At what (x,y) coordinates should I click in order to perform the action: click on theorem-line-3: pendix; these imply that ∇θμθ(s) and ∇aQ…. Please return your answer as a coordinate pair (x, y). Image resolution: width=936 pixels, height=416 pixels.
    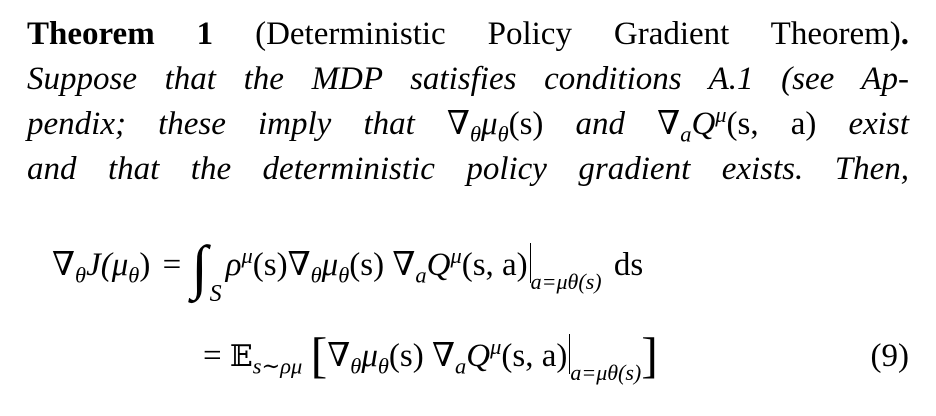
    Looking at the image, I should click on (468, 124).